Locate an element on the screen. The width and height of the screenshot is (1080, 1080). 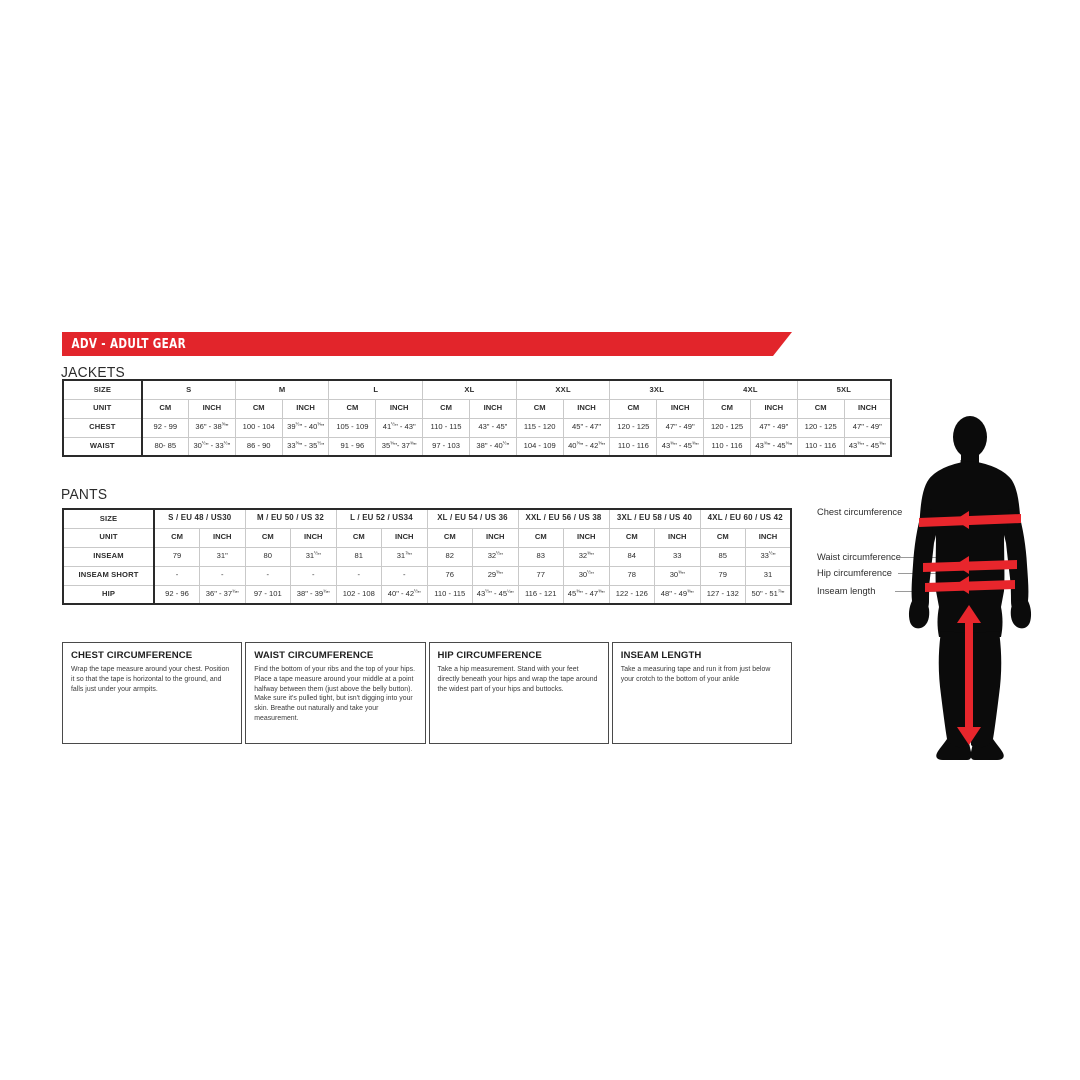
size-column-header: 4XL / EU 60 / US 42 is located at coordinates (745, 518).